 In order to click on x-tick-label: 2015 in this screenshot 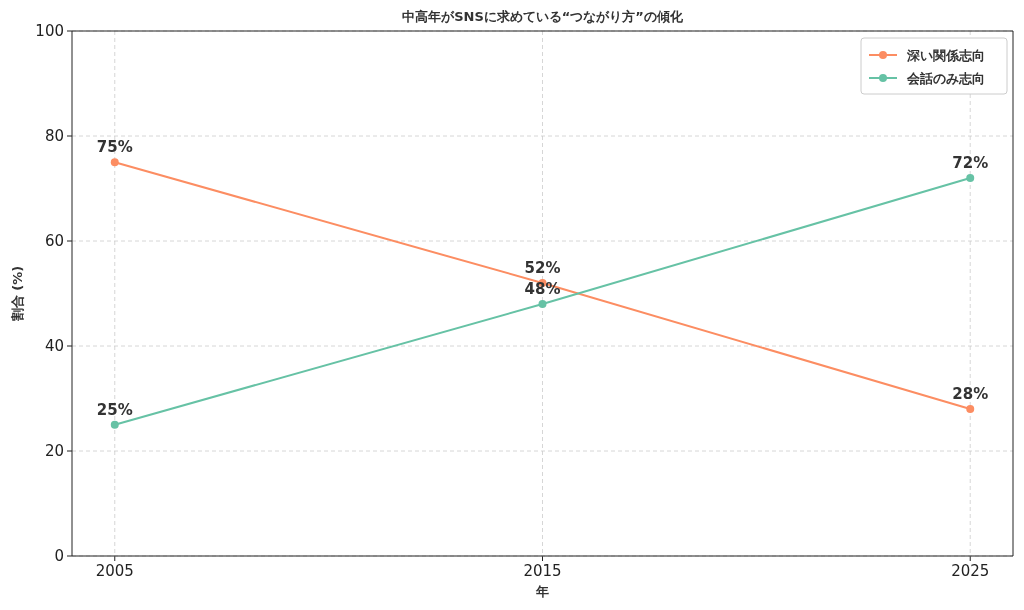, I will do `click(542, 571)`.